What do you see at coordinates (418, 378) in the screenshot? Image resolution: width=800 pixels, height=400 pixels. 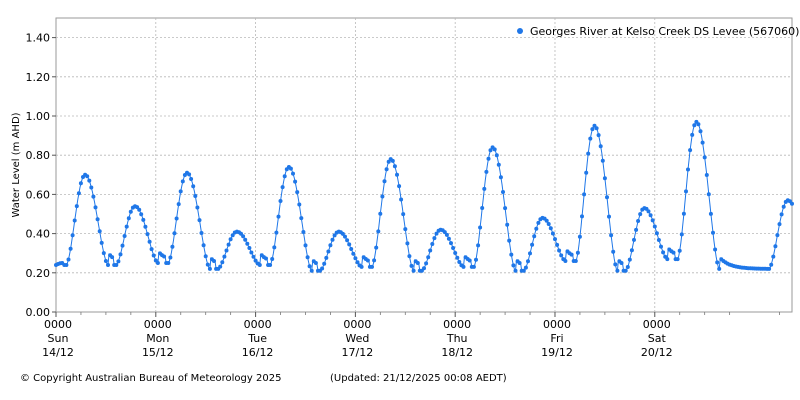 I see `updated-timestamp: (Updated: 21/12/2025 00:08 AEDT)` at bounding box center [418, 378].